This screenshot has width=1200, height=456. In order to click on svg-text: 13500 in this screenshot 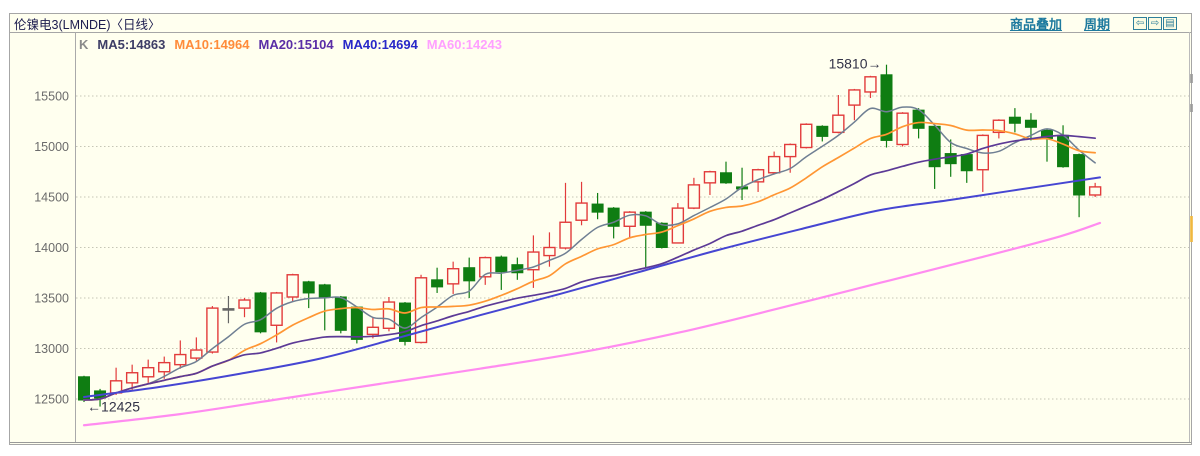, I will do `click(51, 299)`.